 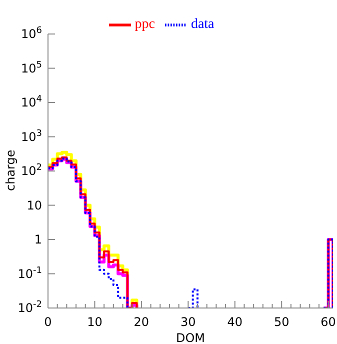 What do you see at coordinates (188, 322) in the screenshot?
I see `x-tick-label: 30` at bounding box center [188, 322].